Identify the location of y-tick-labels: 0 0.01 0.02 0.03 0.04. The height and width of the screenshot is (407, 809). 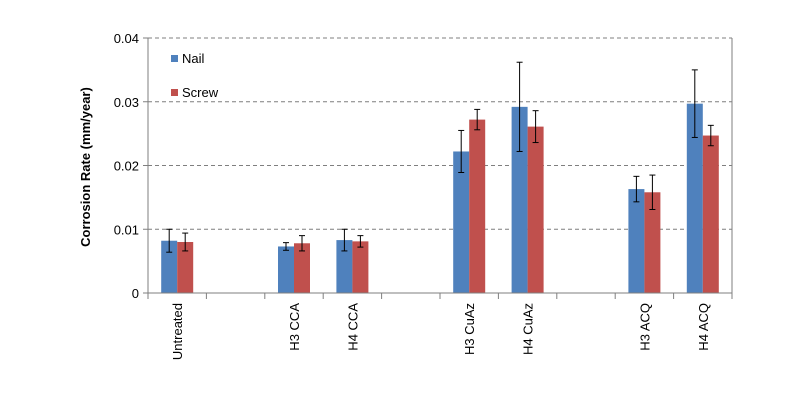
(126, 166).